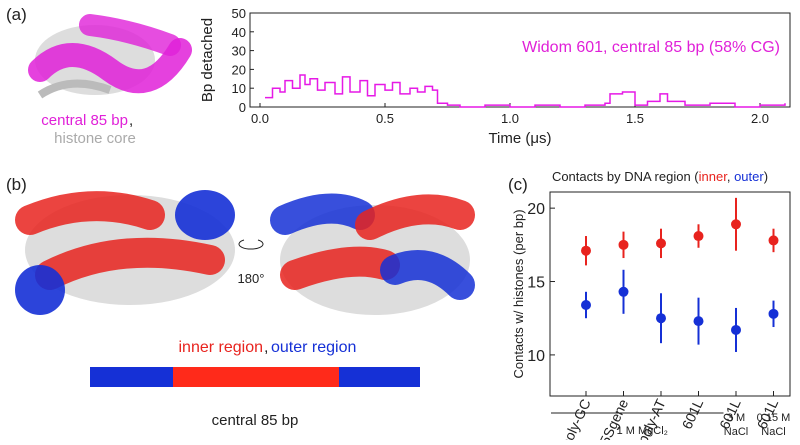  I want to click on caption: histone core, so click(95, 138).